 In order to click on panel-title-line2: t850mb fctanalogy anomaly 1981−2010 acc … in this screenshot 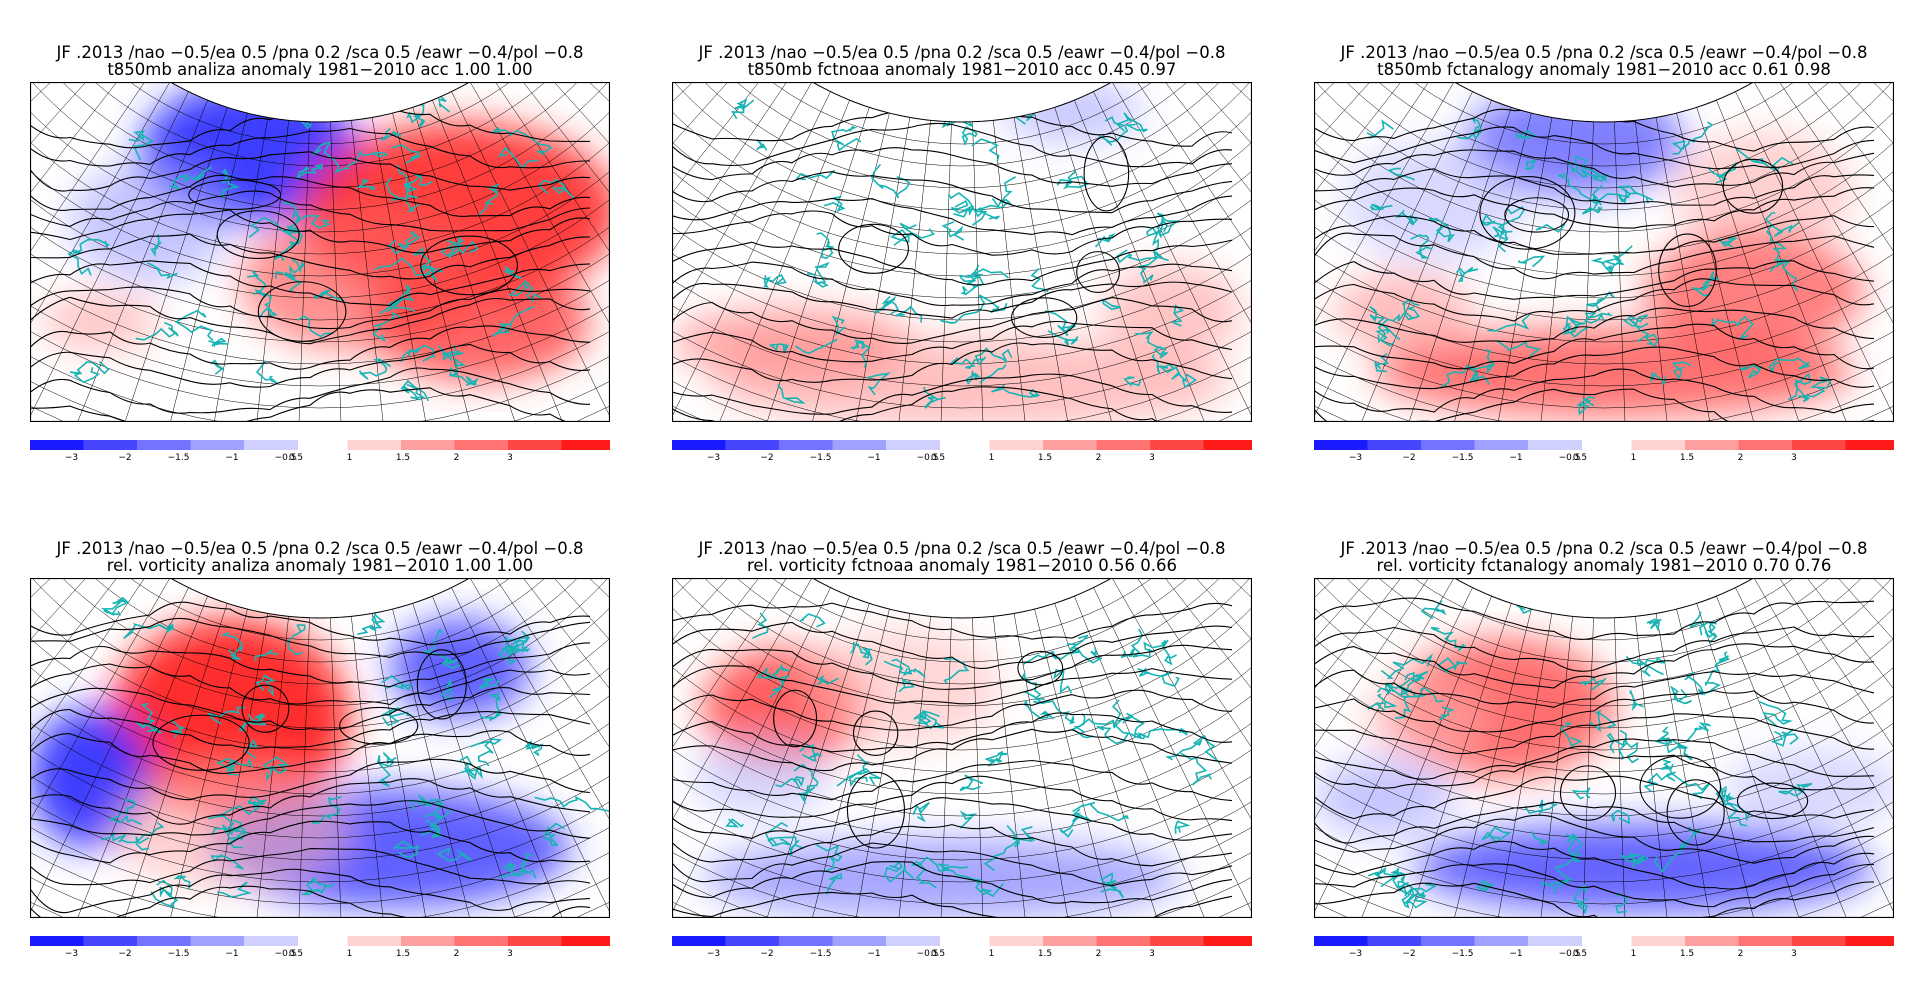, I will do `click(1604, 69)`.